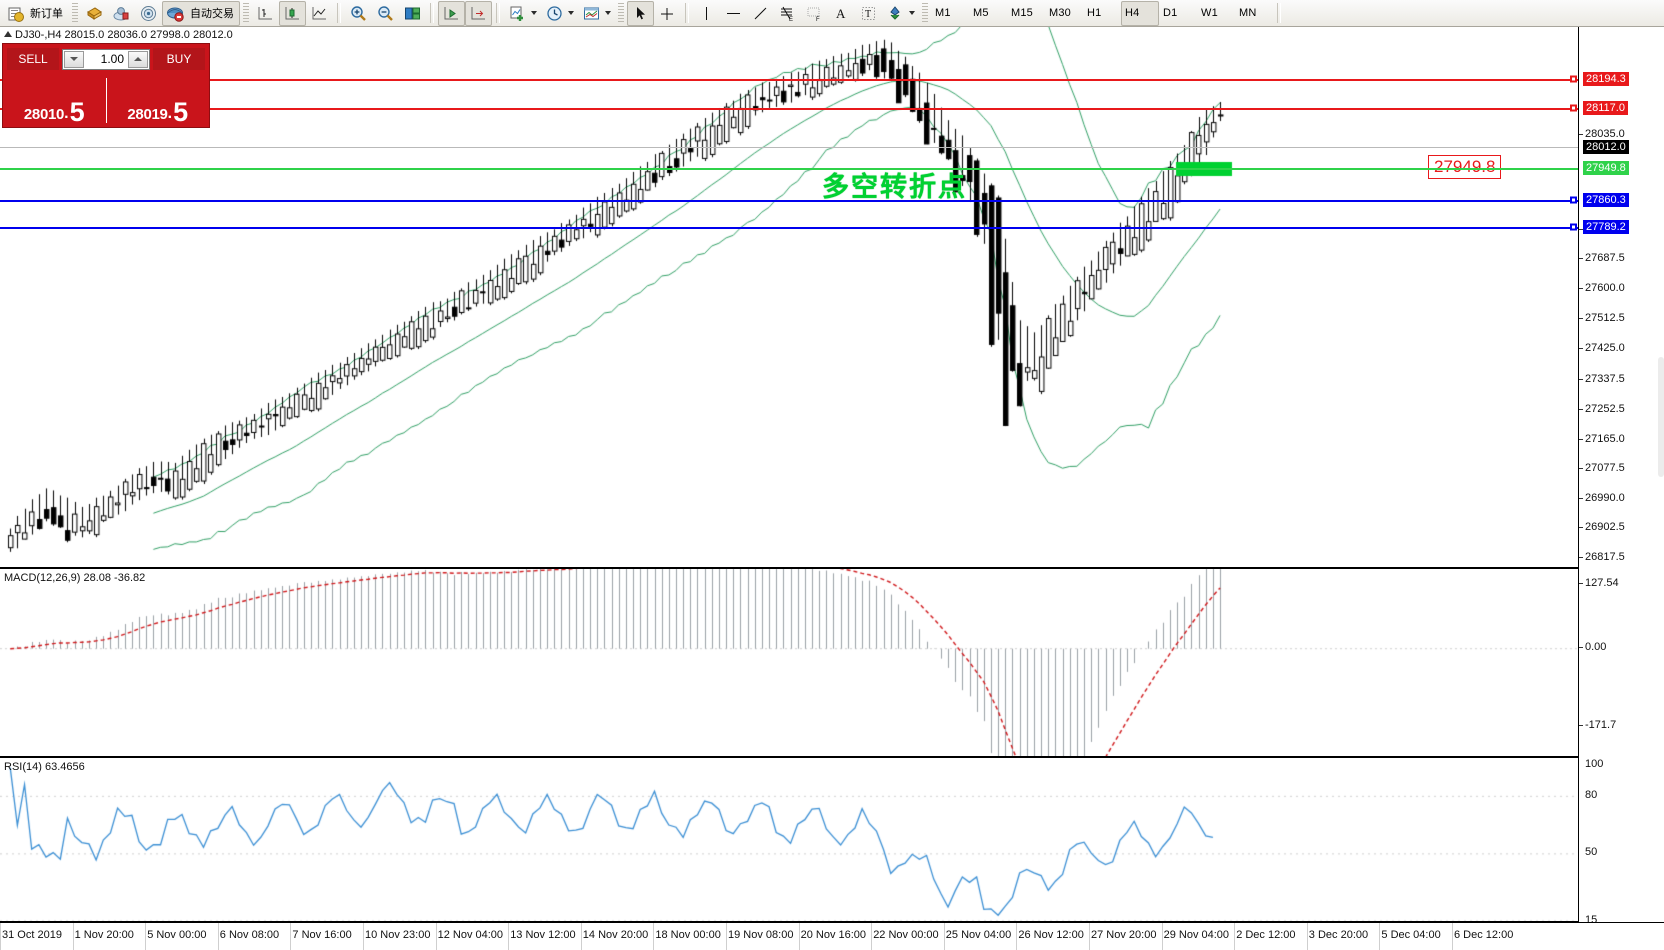  What do you see at coordinates (1209, 13) in the screenshot?
I see `timeframe-w1: W1` at bounding box center [1209, 13].